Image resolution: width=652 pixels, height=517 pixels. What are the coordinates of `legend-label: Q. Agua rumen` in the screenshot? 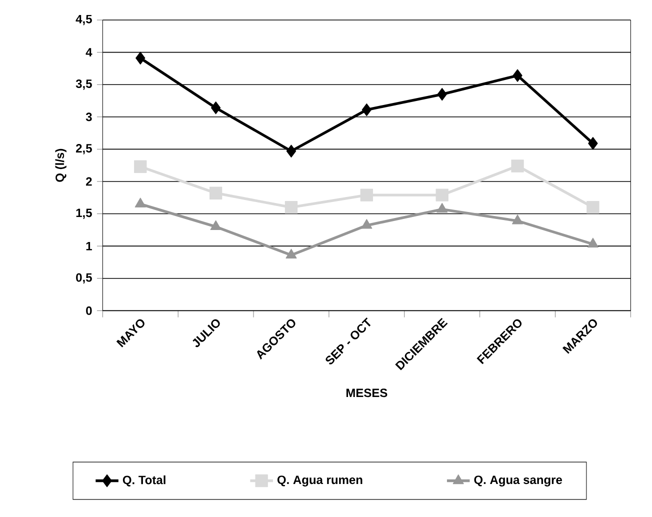 It's located at (319, 480).